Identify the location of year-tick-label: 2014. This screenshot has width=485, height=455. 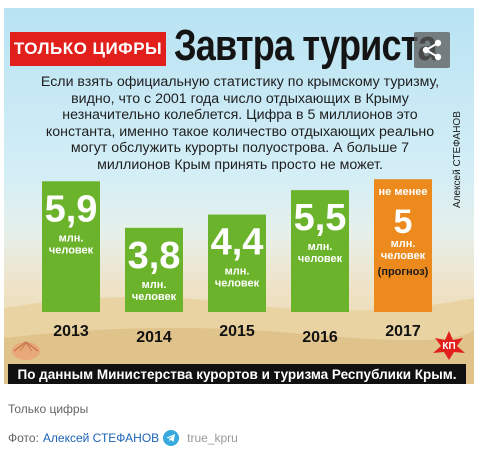
(154, 337).